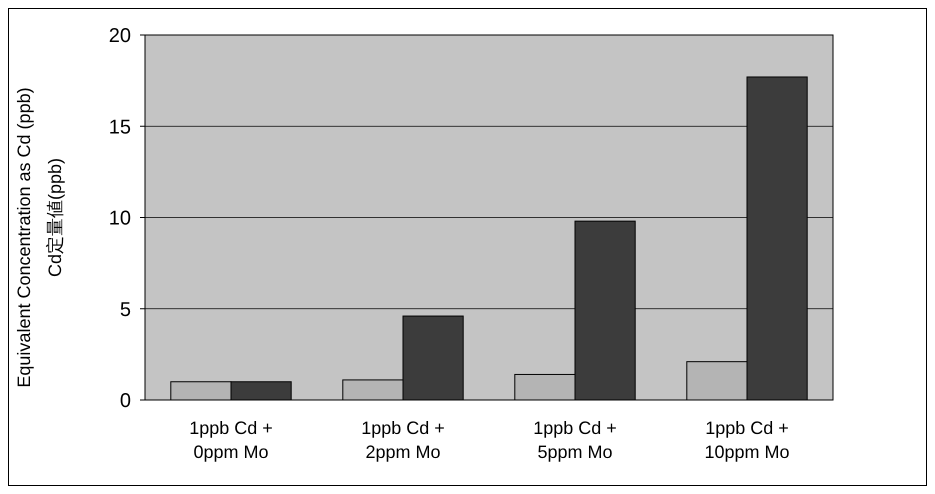 This screenshot has width=935, height=494. I want to click on x-tick-label: 1ppb Cd + 10ppm Mo, so click(747, 440).